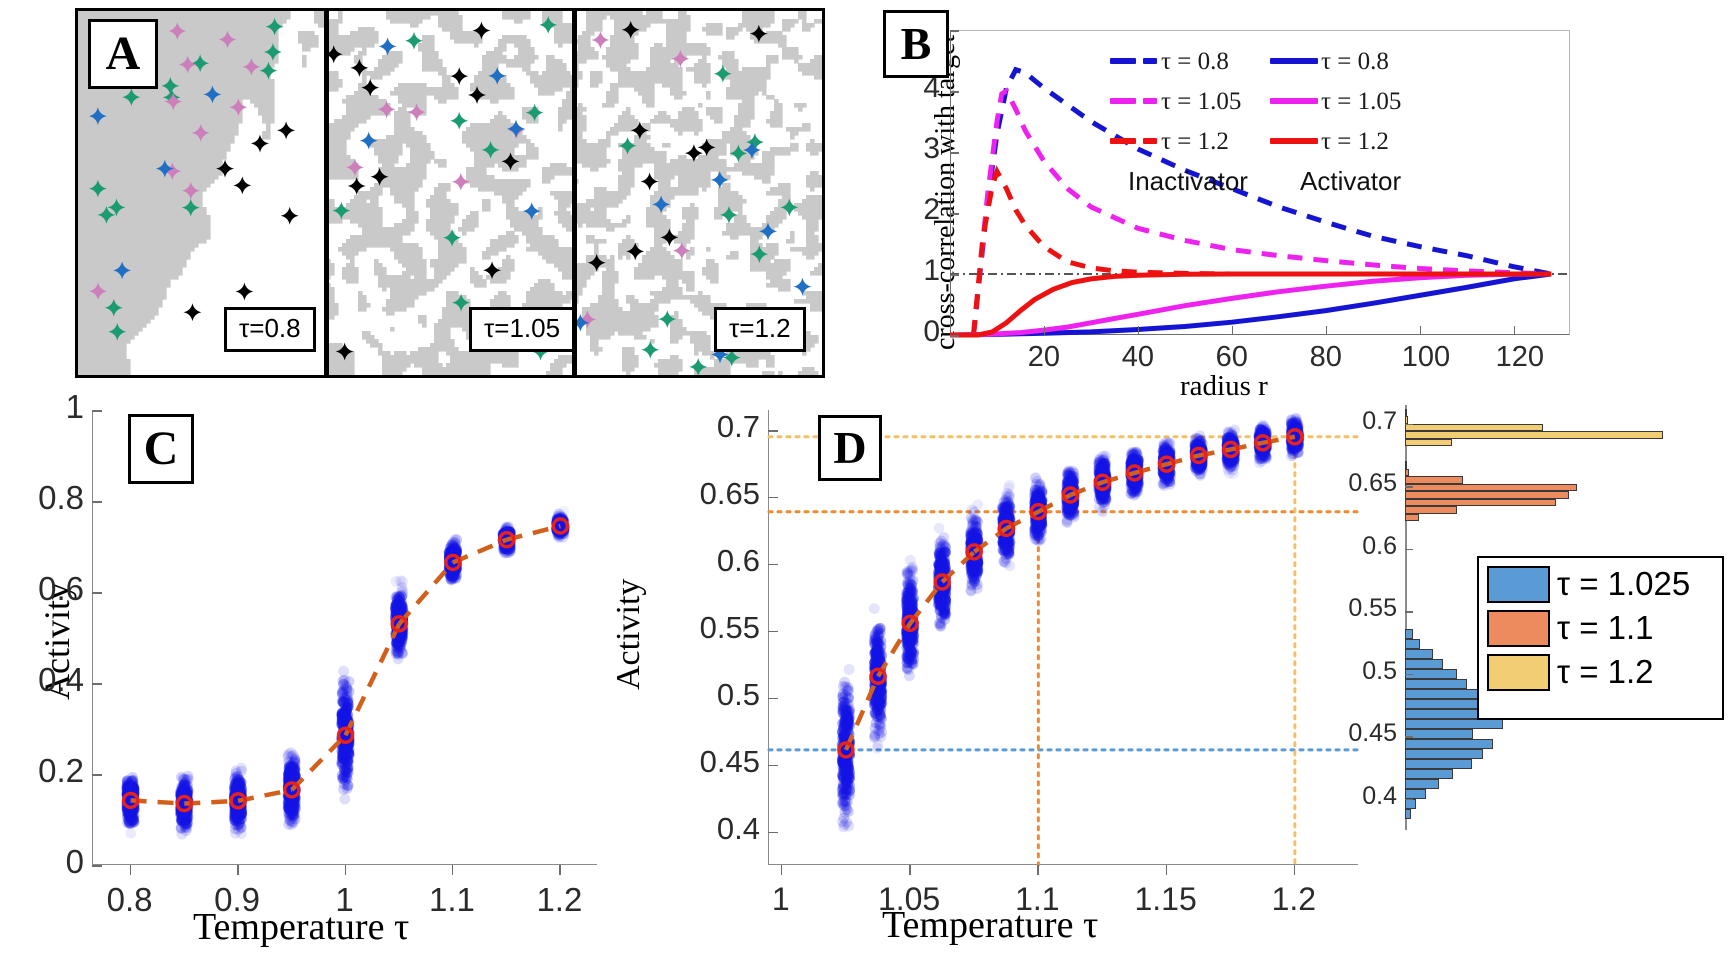 The width and height of the screenshot is (1727, 969). What do you see at coordinates (522, 329) in the screenshot?
I see `panel-a-tile-label-1: τ=1.05` at bounding box center [522, 329].